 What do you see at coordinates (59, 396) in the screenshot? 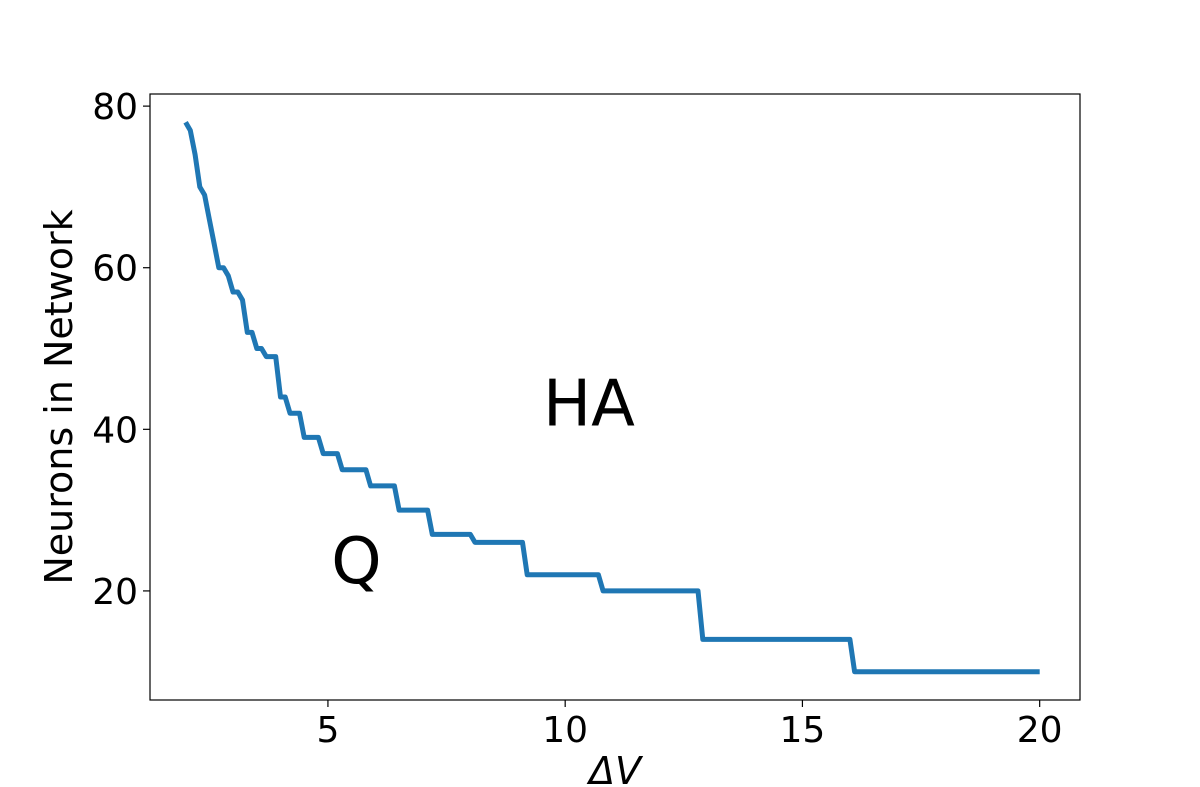
I see `y-axis-label: Neurons in Network` at bounding box center [59, 396].